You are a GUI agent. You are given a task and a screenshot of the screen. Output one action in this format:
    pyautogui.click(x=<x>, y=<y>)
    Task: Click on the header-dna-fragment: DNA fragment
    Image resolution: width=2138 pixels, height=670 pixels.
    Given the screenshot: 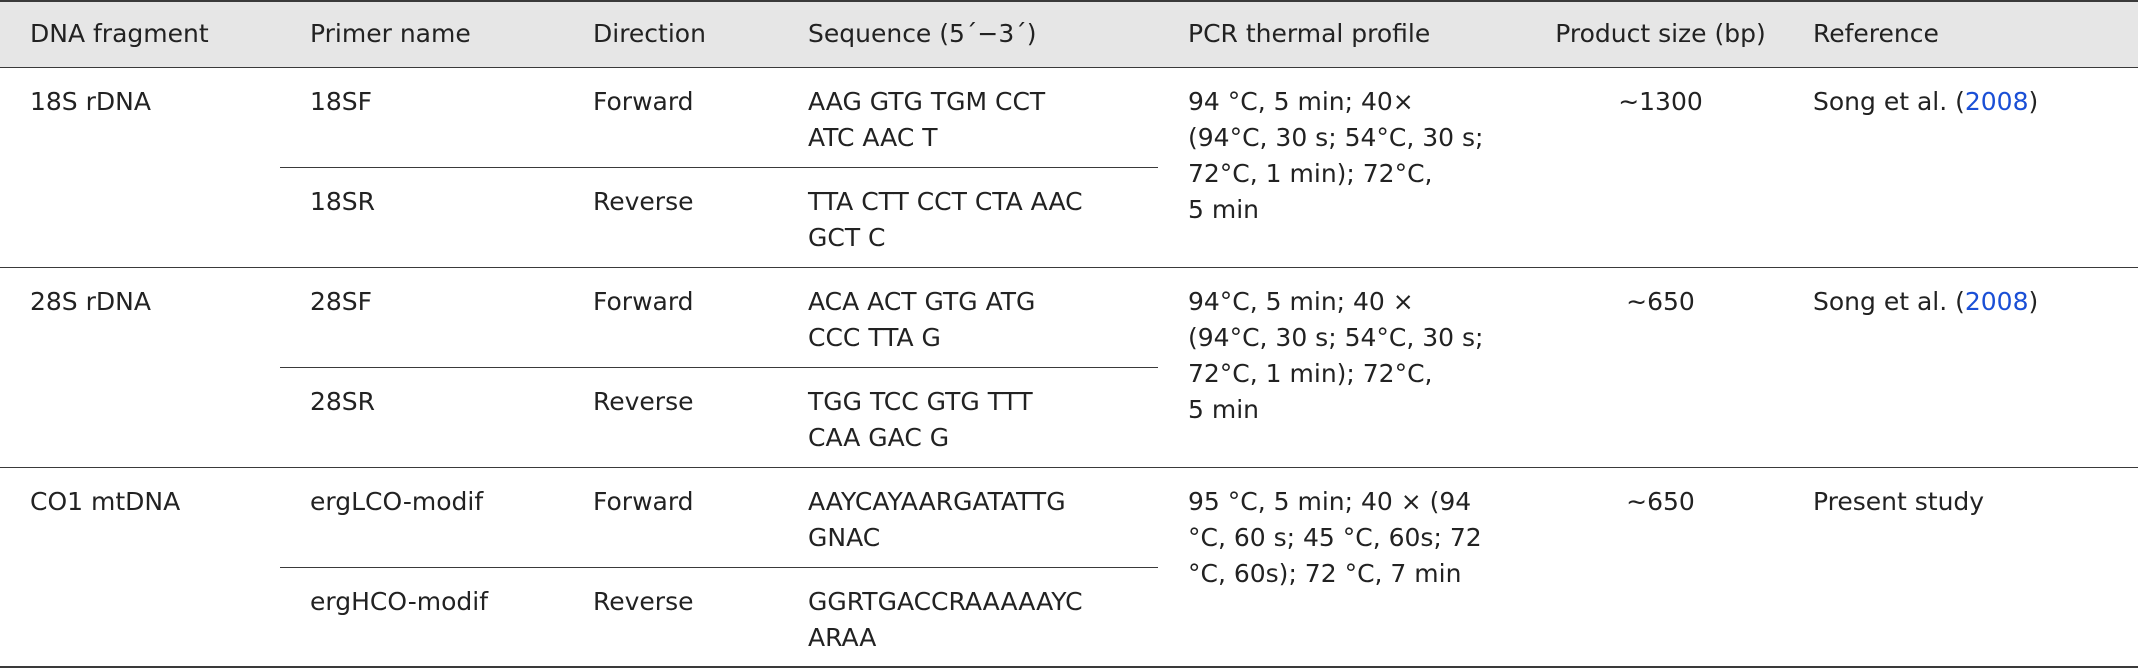 What is the action you would take?
    pyautogui.click(x=140, y=34)
    